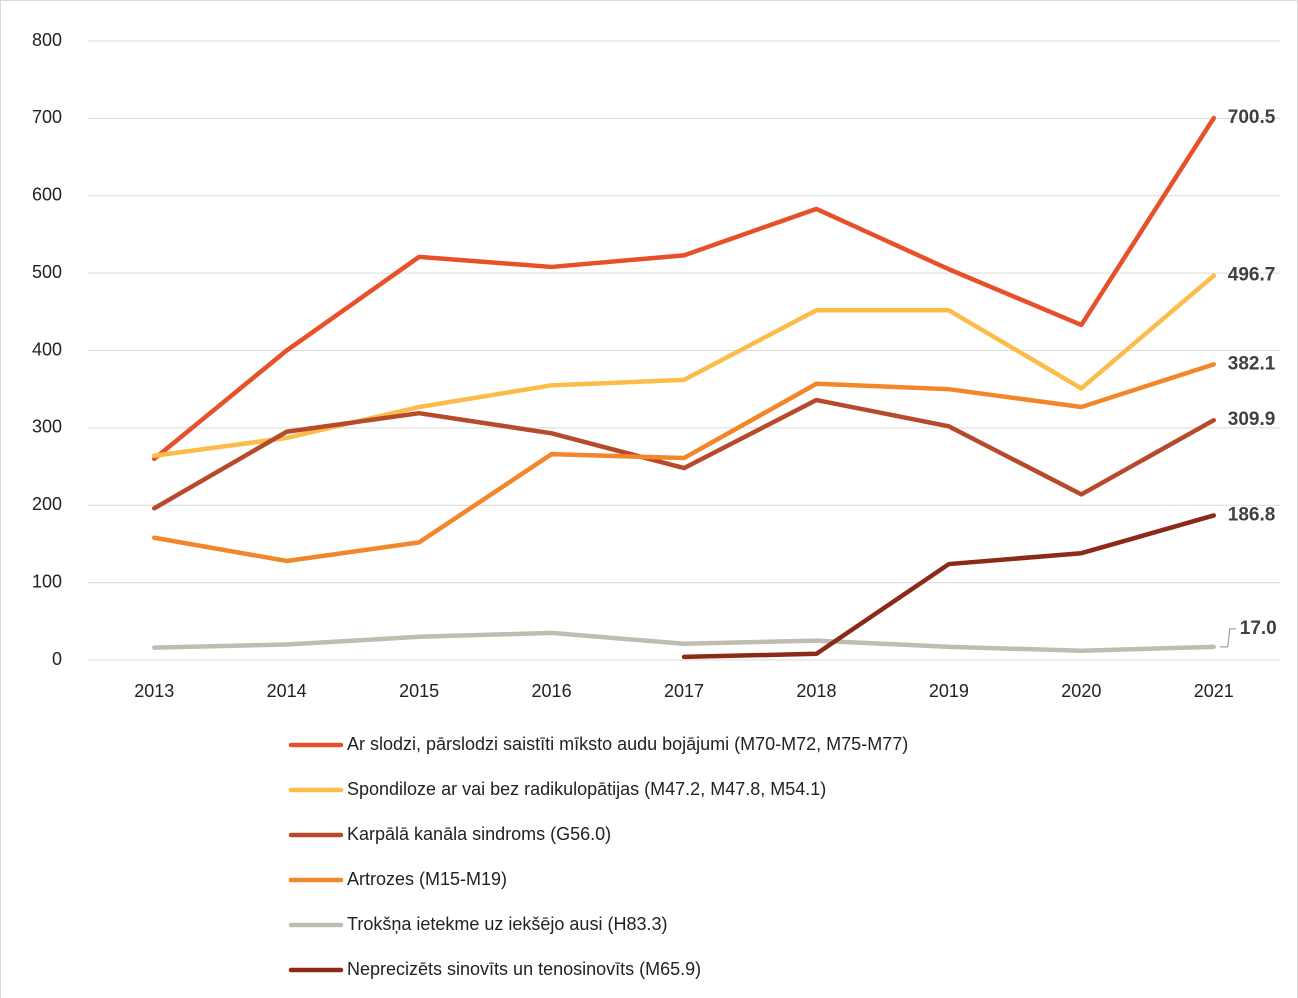 Image resolution: width=1298 pixels, height=998 pixels. I want to click on legend-label: Trokšņa ietekme uz iekšējo ausi (H83.3), so click(507, 924).